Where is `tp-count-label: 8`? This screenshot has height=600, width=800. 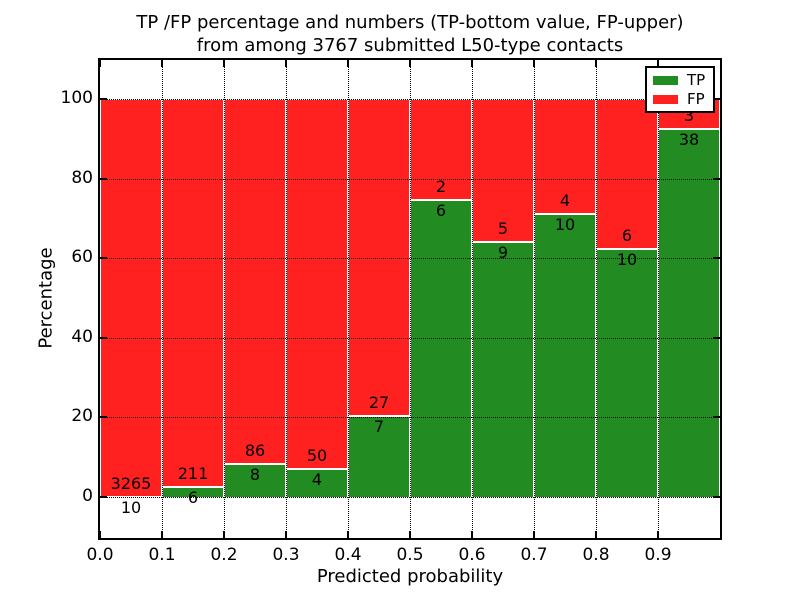 tp-count-label: 8 is located at coordinates (255, 475).